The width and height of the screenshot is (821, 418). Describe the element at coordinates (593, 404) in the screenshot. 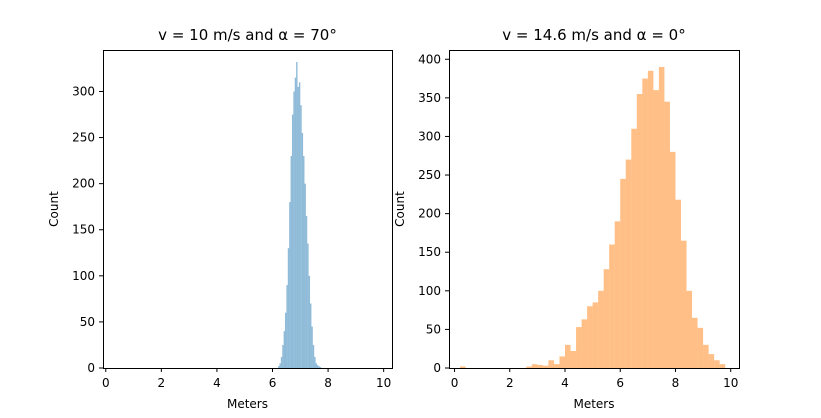

I see `right-x-axis-label: Meters` at that location.